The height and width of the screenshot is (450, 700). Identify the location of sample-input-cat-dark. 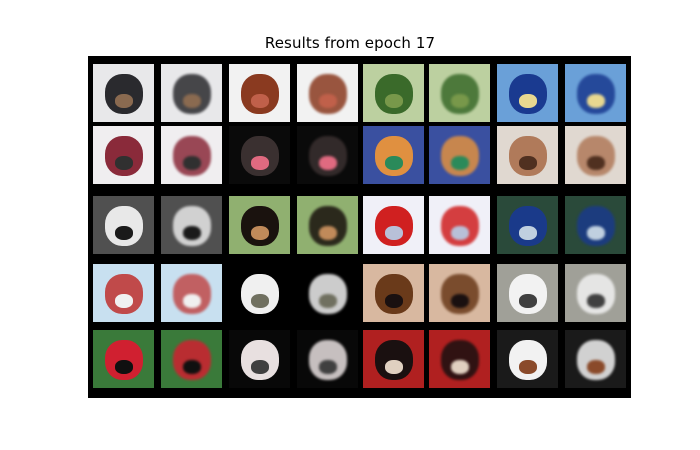
(259, 359).